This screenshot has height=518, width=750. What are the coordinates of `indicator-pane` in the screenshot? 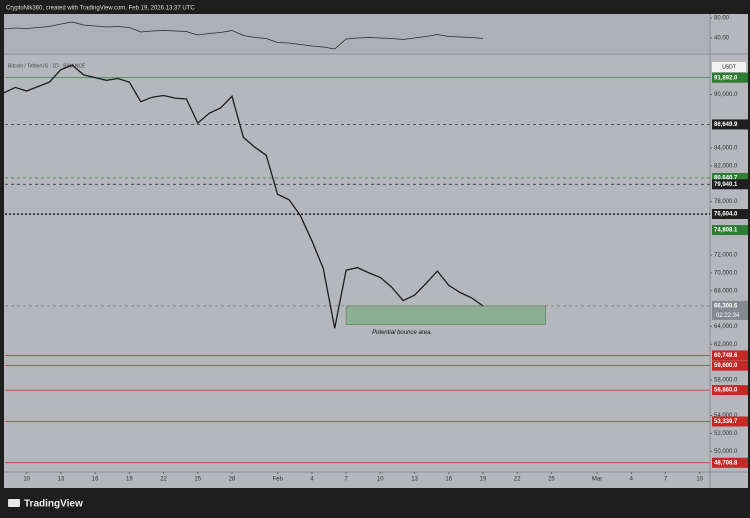 It's located at (357, 33).